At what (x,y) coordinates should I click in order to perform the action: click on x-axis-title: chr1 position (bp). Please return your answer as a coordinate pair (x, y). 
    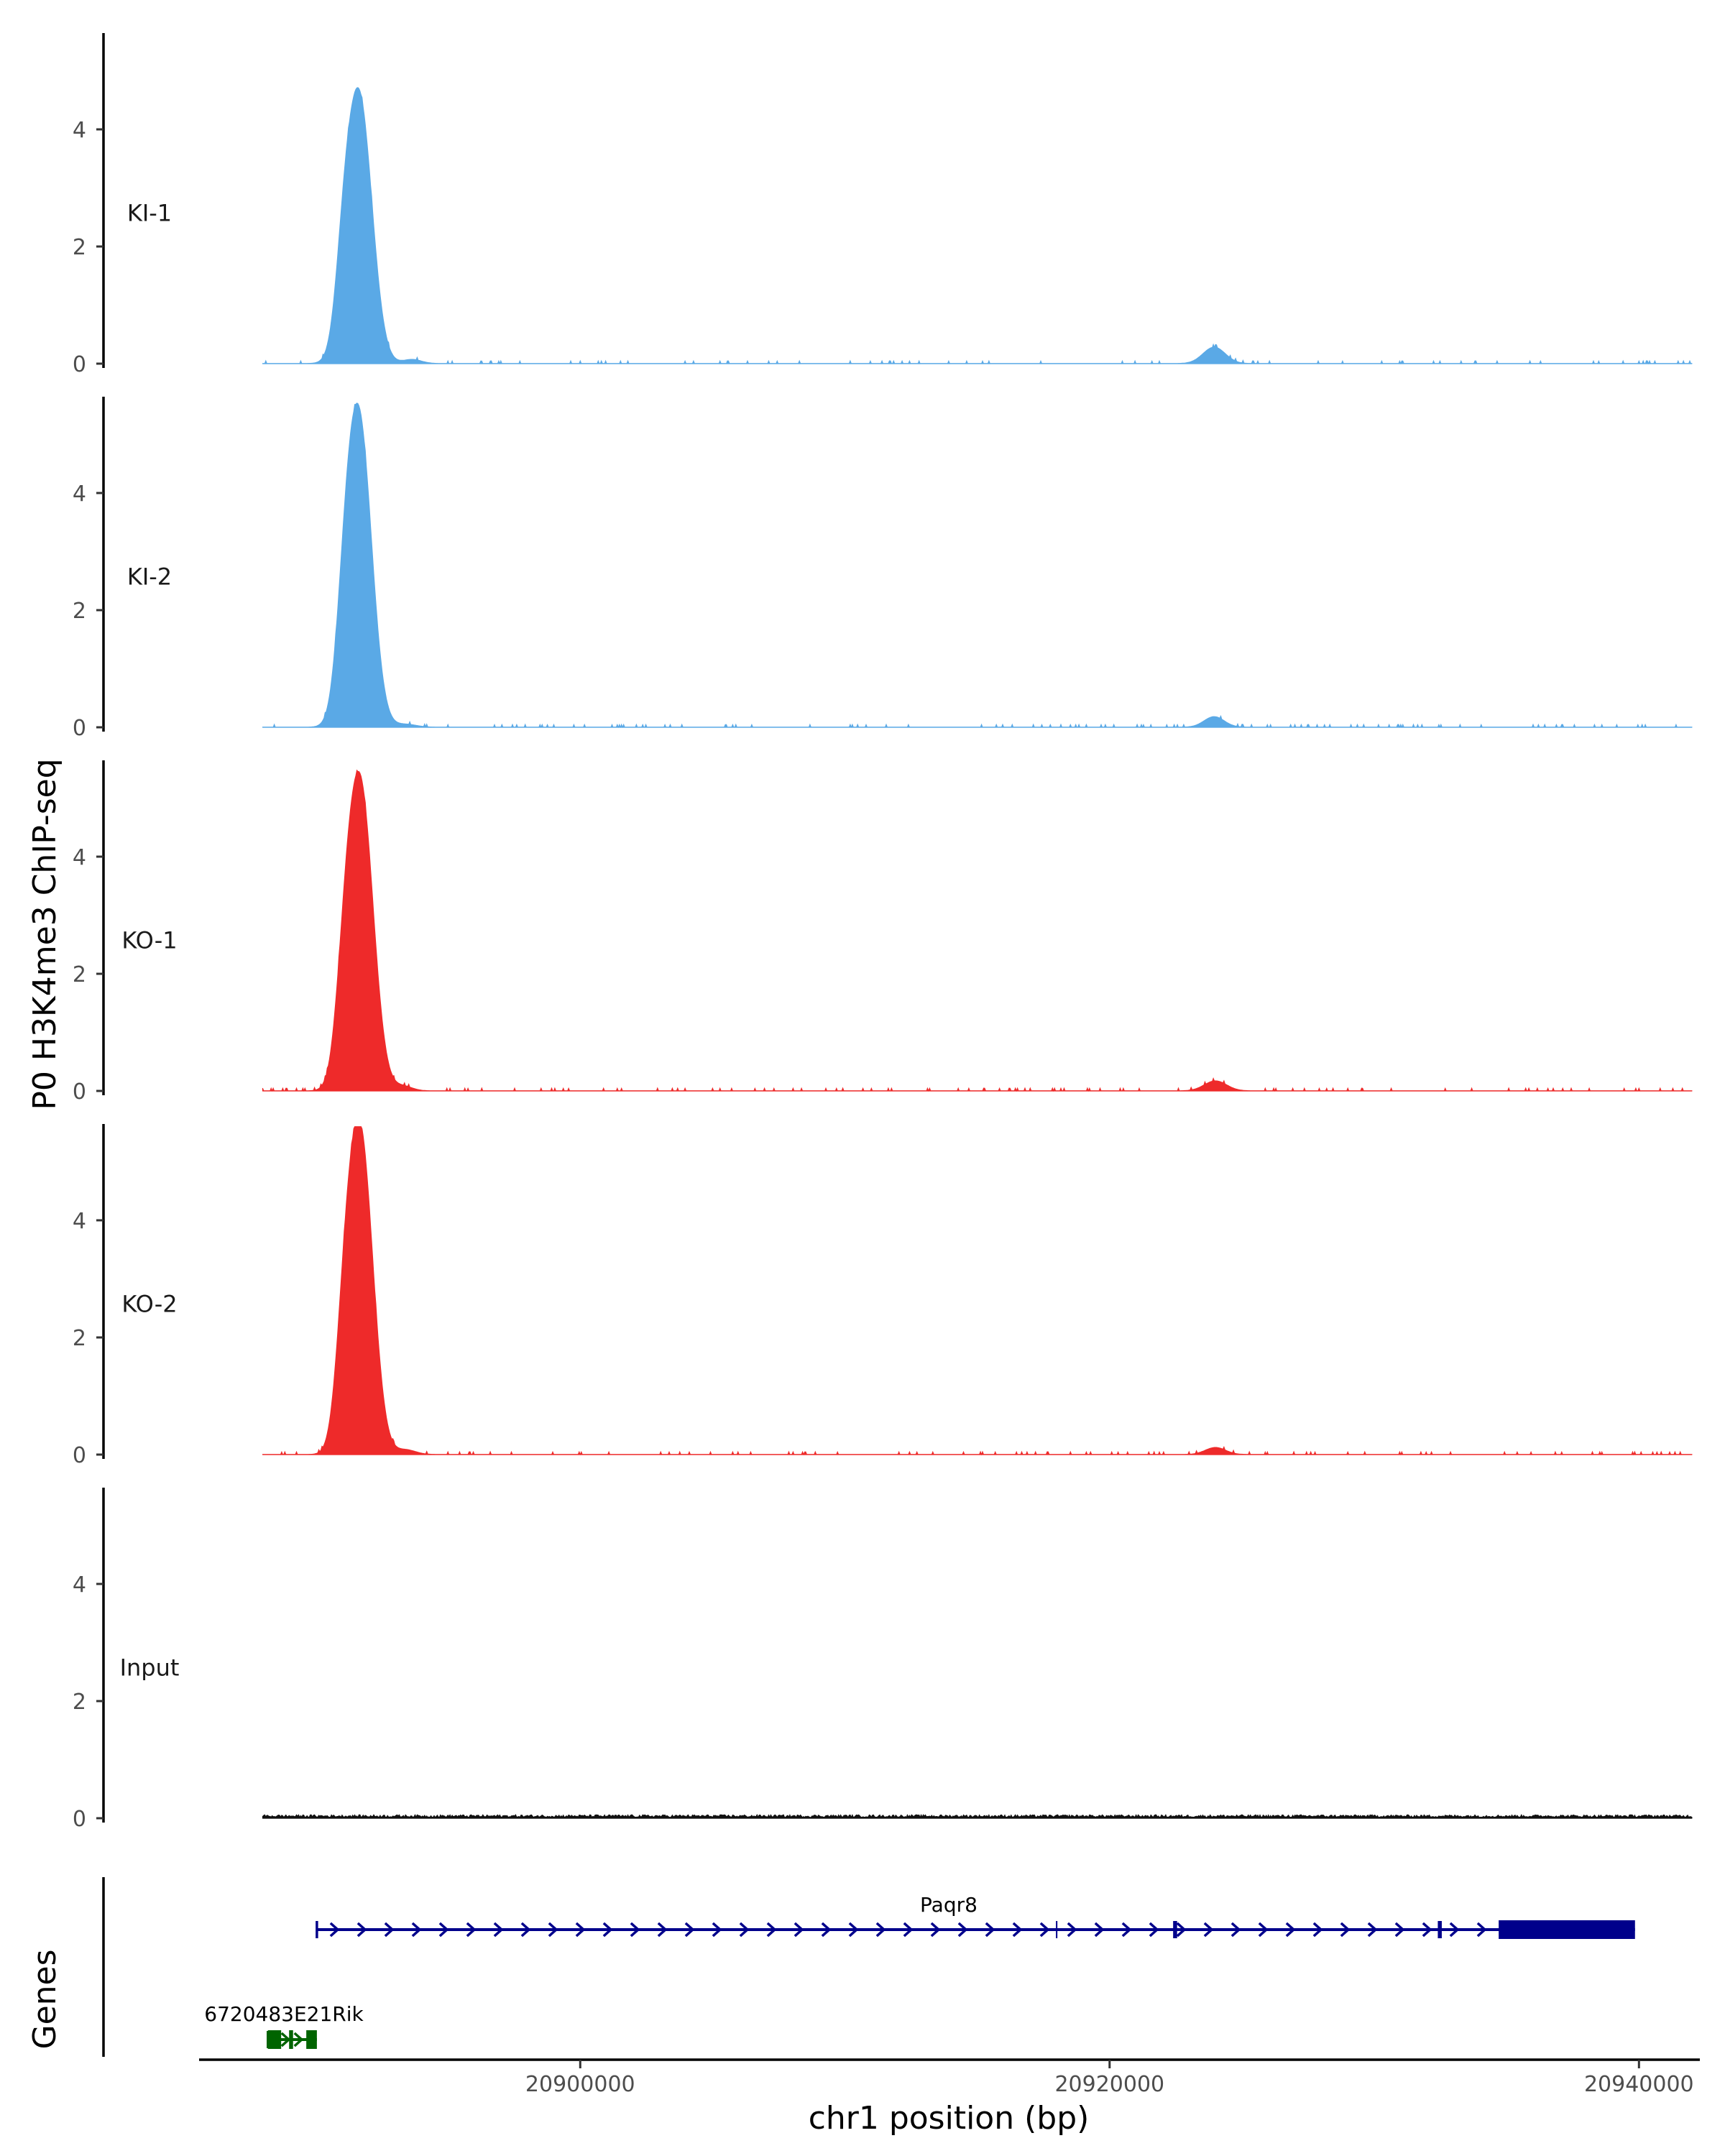
    Looking at the image, I should click on (949, 2118).